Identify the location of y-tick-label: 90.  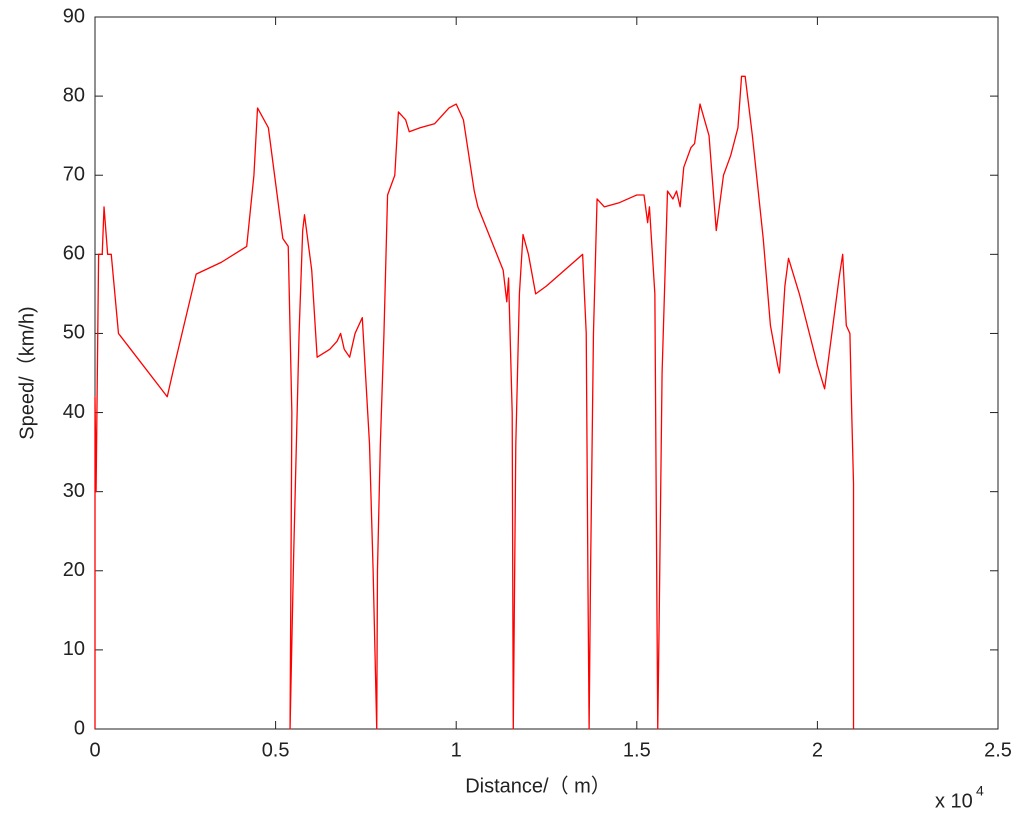
(74, 16).